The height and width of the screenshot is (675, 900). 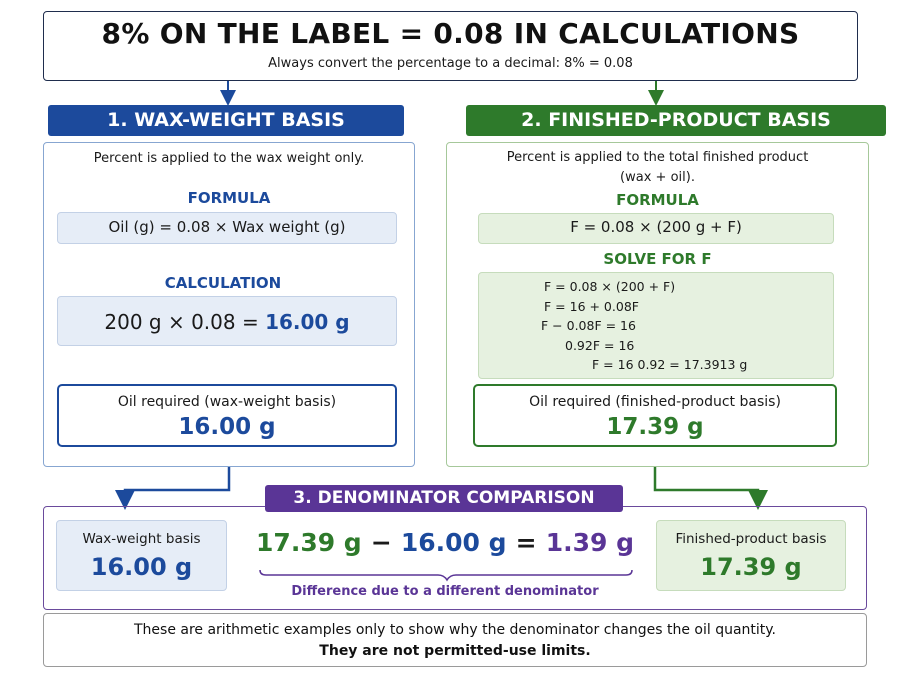 What do you see at coordinates (751, 539) in the screenshot?
I see `compare-finished-label: Finished-product basis` at bounding box center [751, 539].